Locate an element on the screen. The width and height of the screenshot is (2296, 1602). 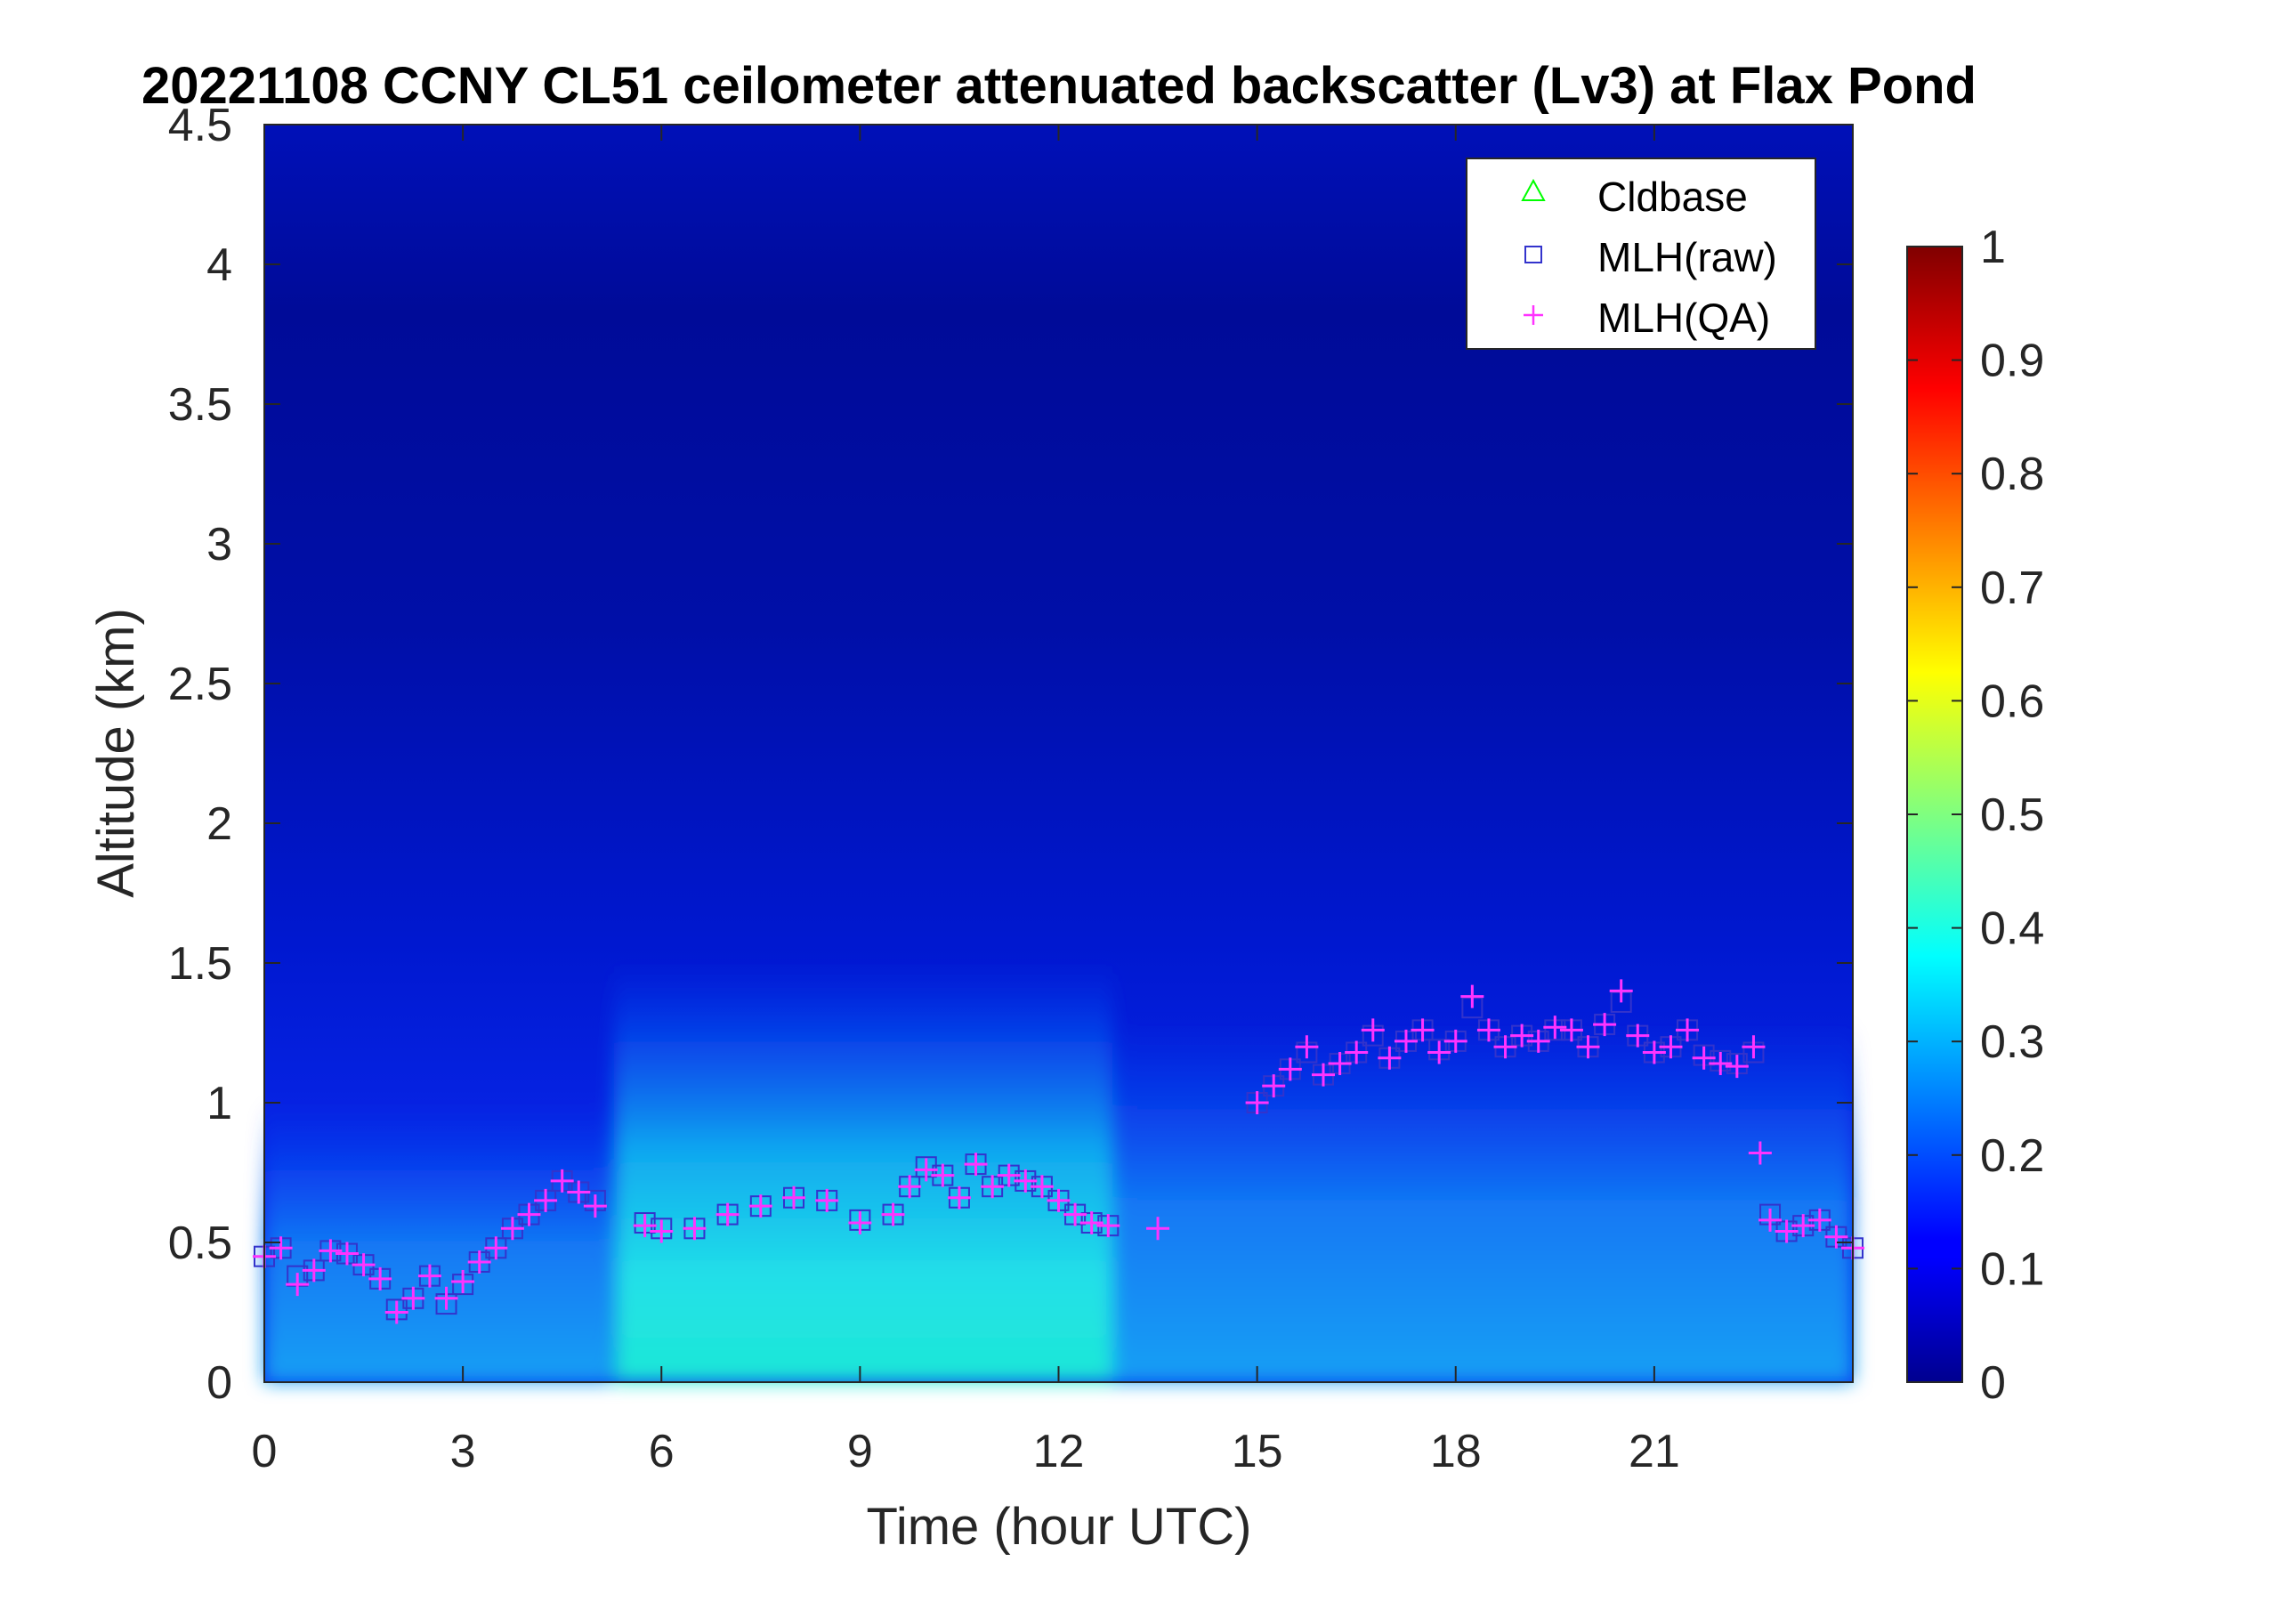
x-tick-label: 12 is located at coordinates (1059, 1452).